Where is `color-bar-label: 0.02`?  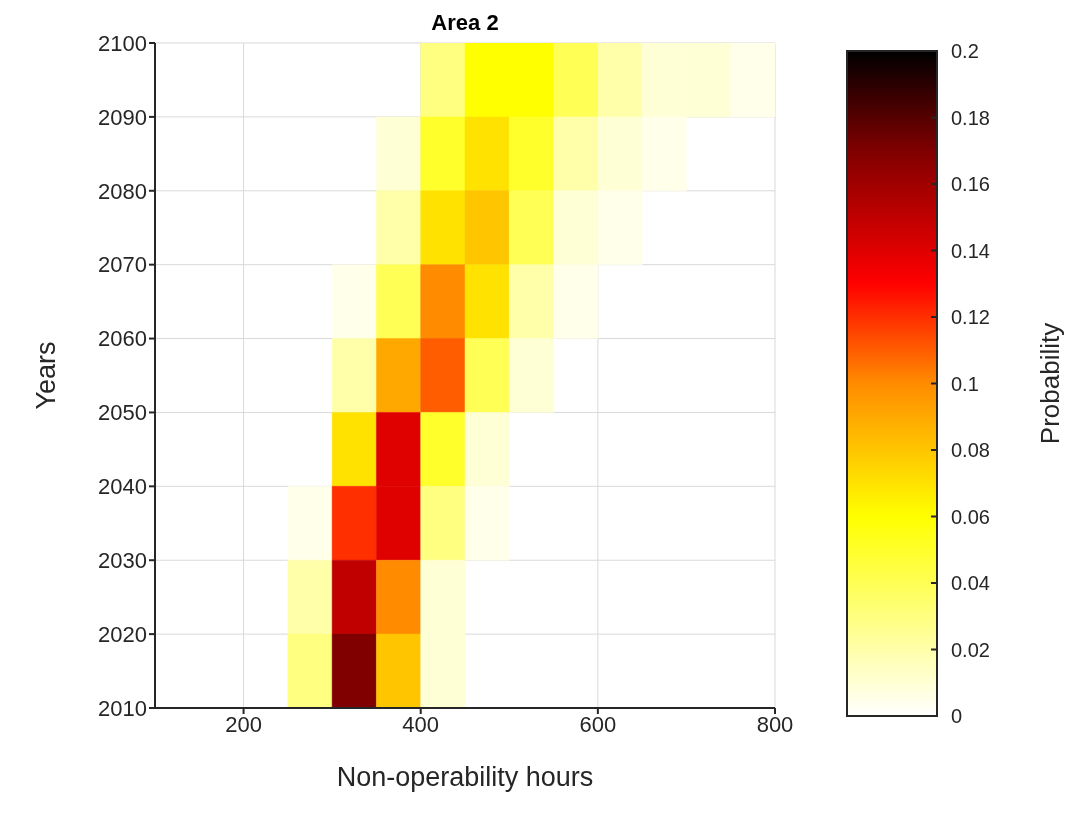 color-bar-label: 0.02 is located at coordinates (970, 649).